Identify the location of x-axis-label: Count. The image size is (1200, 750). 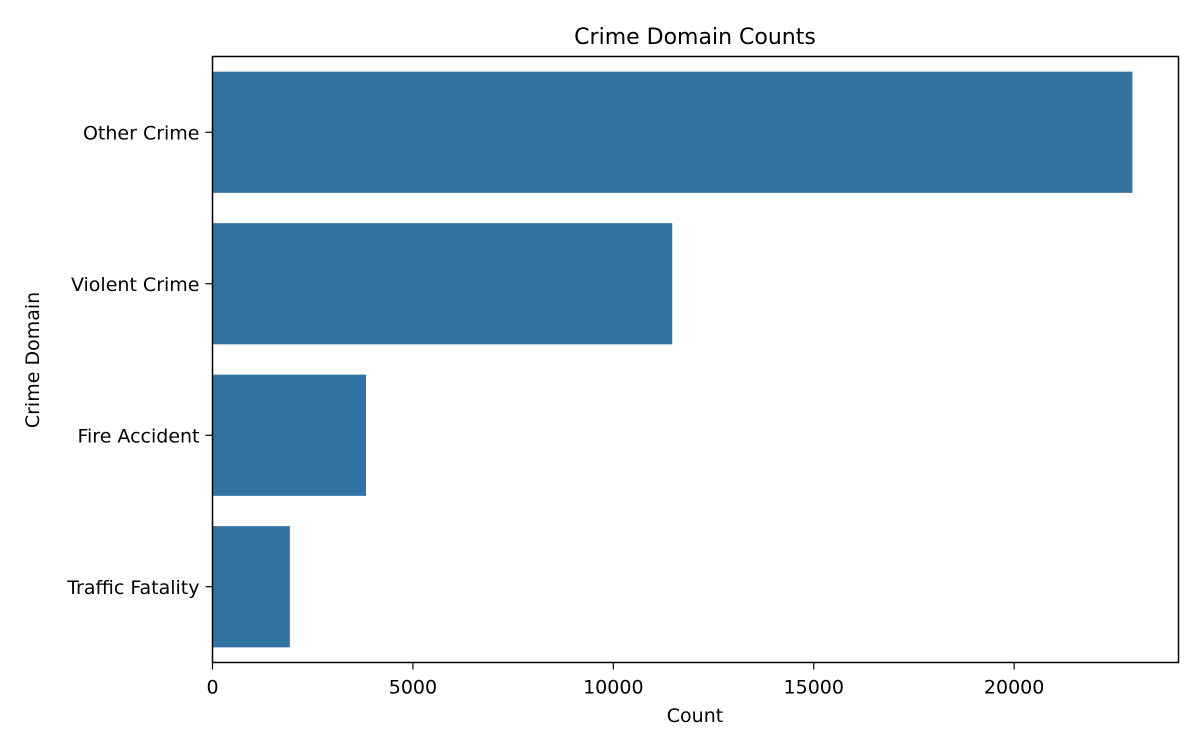
(695, 716).